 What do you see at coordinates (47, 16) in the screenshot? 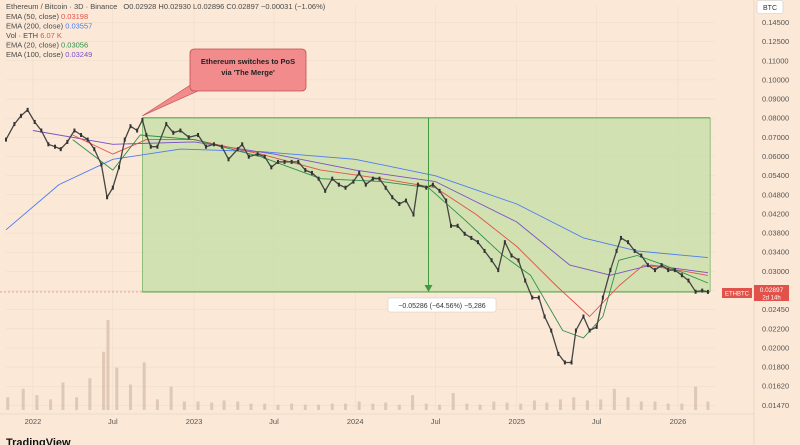
I see `legend-ema-50: EMA (50, close) 0.03198` at bounding box center [47, 16].